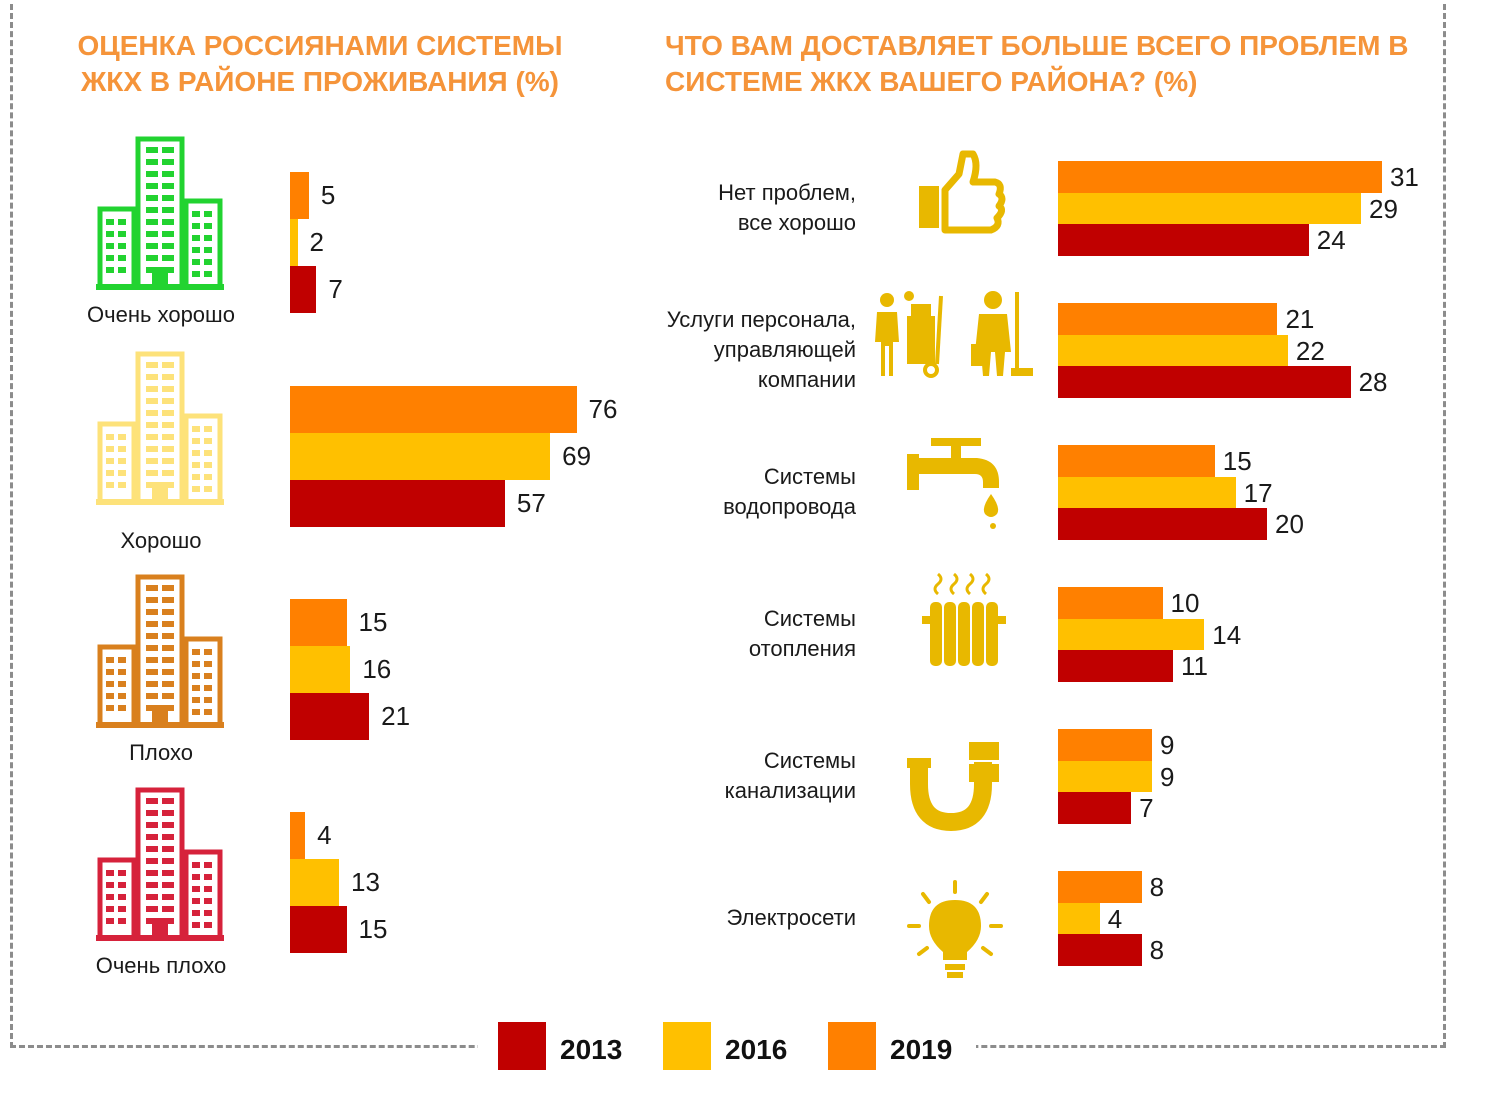 This screenshot has width=1499, height=1095. What do you see at coordinates (160, 864) in the screenshot?
I see `building-icon-red` at bounding box center [160, 864].